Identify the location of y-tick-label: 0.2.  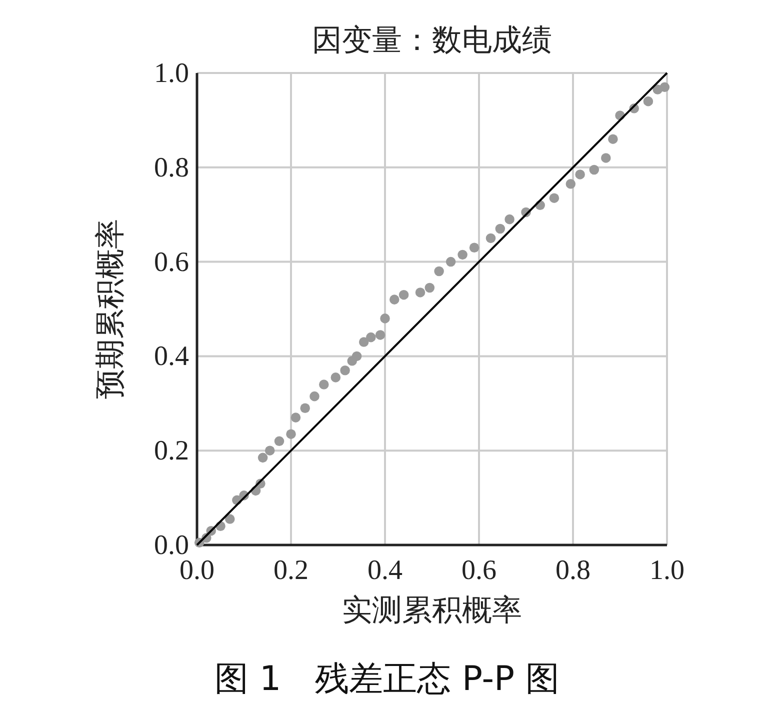
(171, 451).